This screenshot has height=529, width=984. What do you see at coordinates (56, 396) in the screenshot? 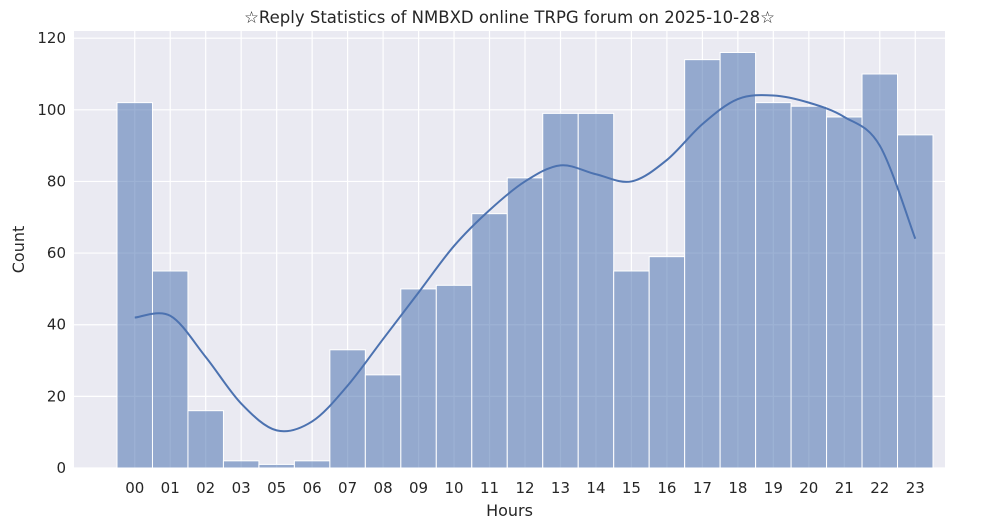
I see `y-tick-label: 20` at bounding box center [56, 396].